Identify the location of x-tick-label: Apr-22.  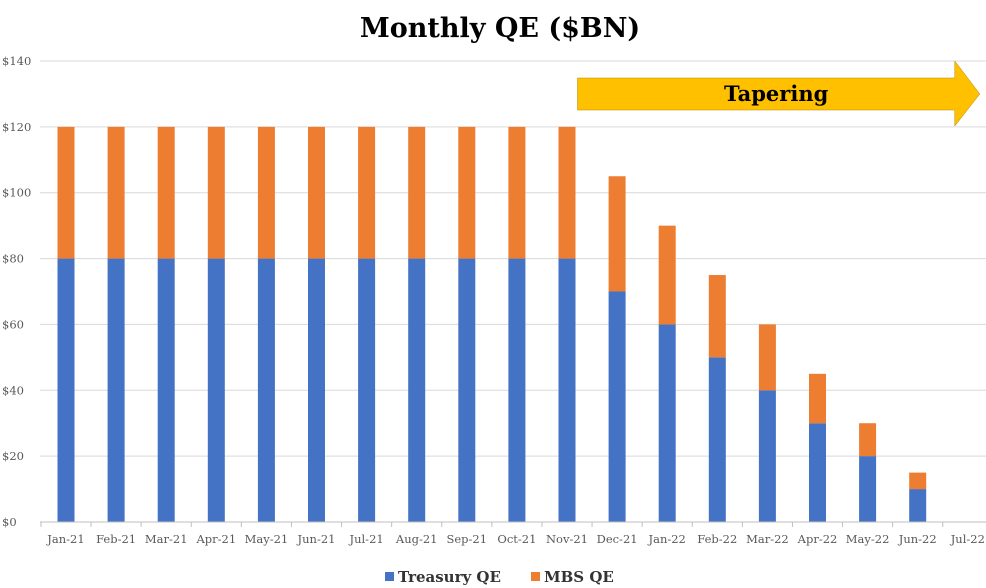
(817, 539).